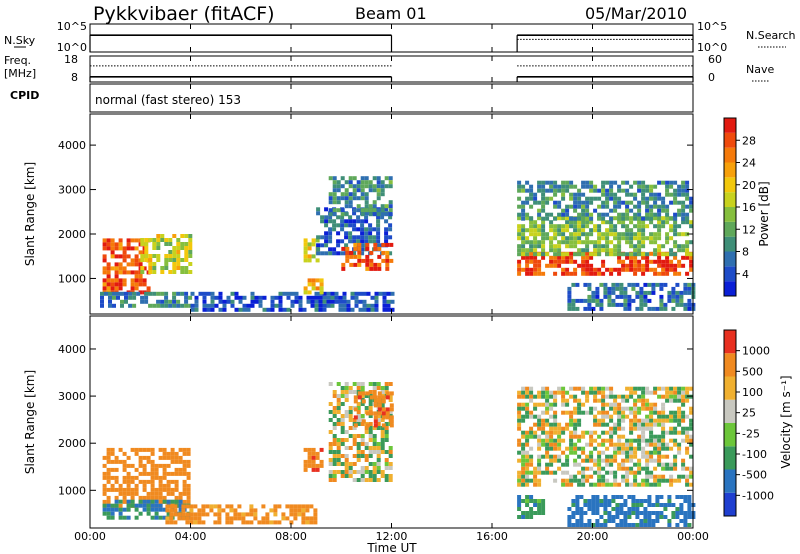 Image resolution: width=800 pixels, height=554 pixels. What do you see at coordinates (730, 411) in the screenshot?
I see `colorbar-swatch` at bounding box center [730, 411].